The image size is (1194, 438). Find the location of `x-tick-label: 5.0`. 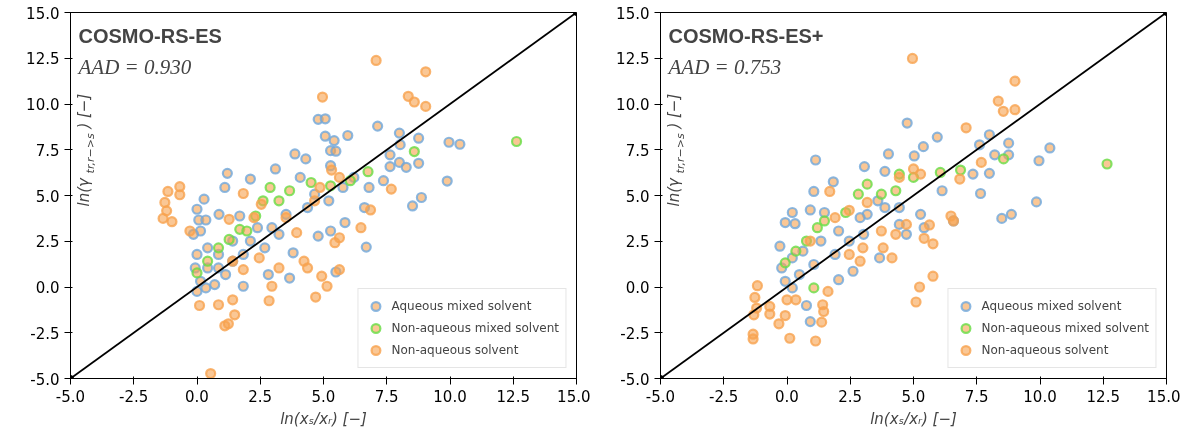

x-tick-label: 5.0 is located at coordinates (913, 396).